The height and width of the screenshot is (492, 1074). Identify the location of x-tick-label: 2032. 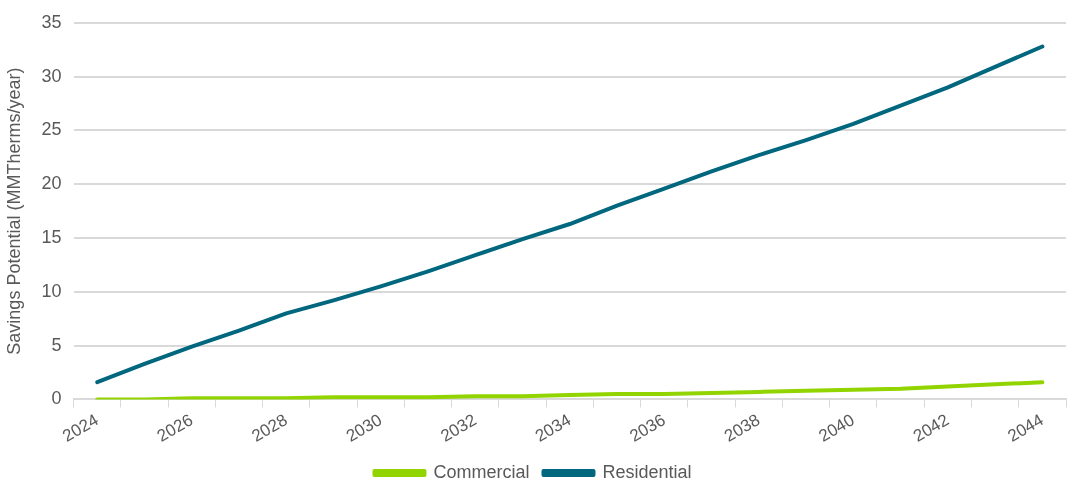
(458, 428).